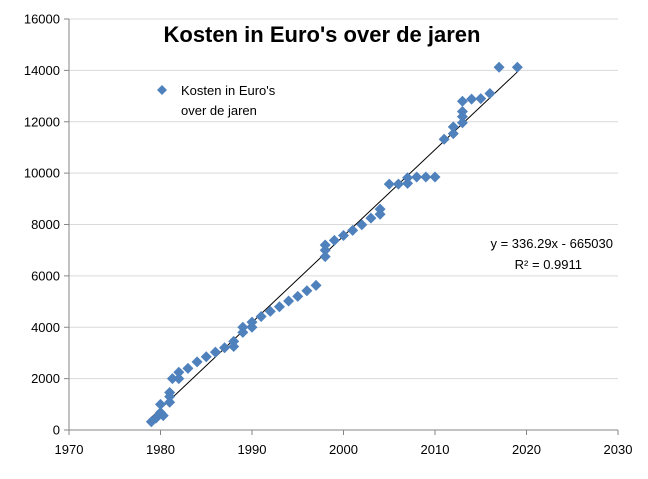 The image size is (648, 479). I want to click on x-tick-label: 2000, so click(343, 449).